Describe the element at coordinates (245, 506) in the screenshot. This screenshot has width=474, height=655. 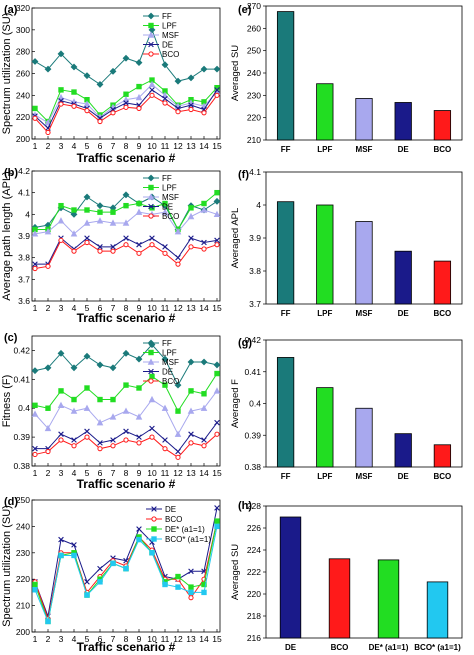
I see `panel-label: (h)` at that location.